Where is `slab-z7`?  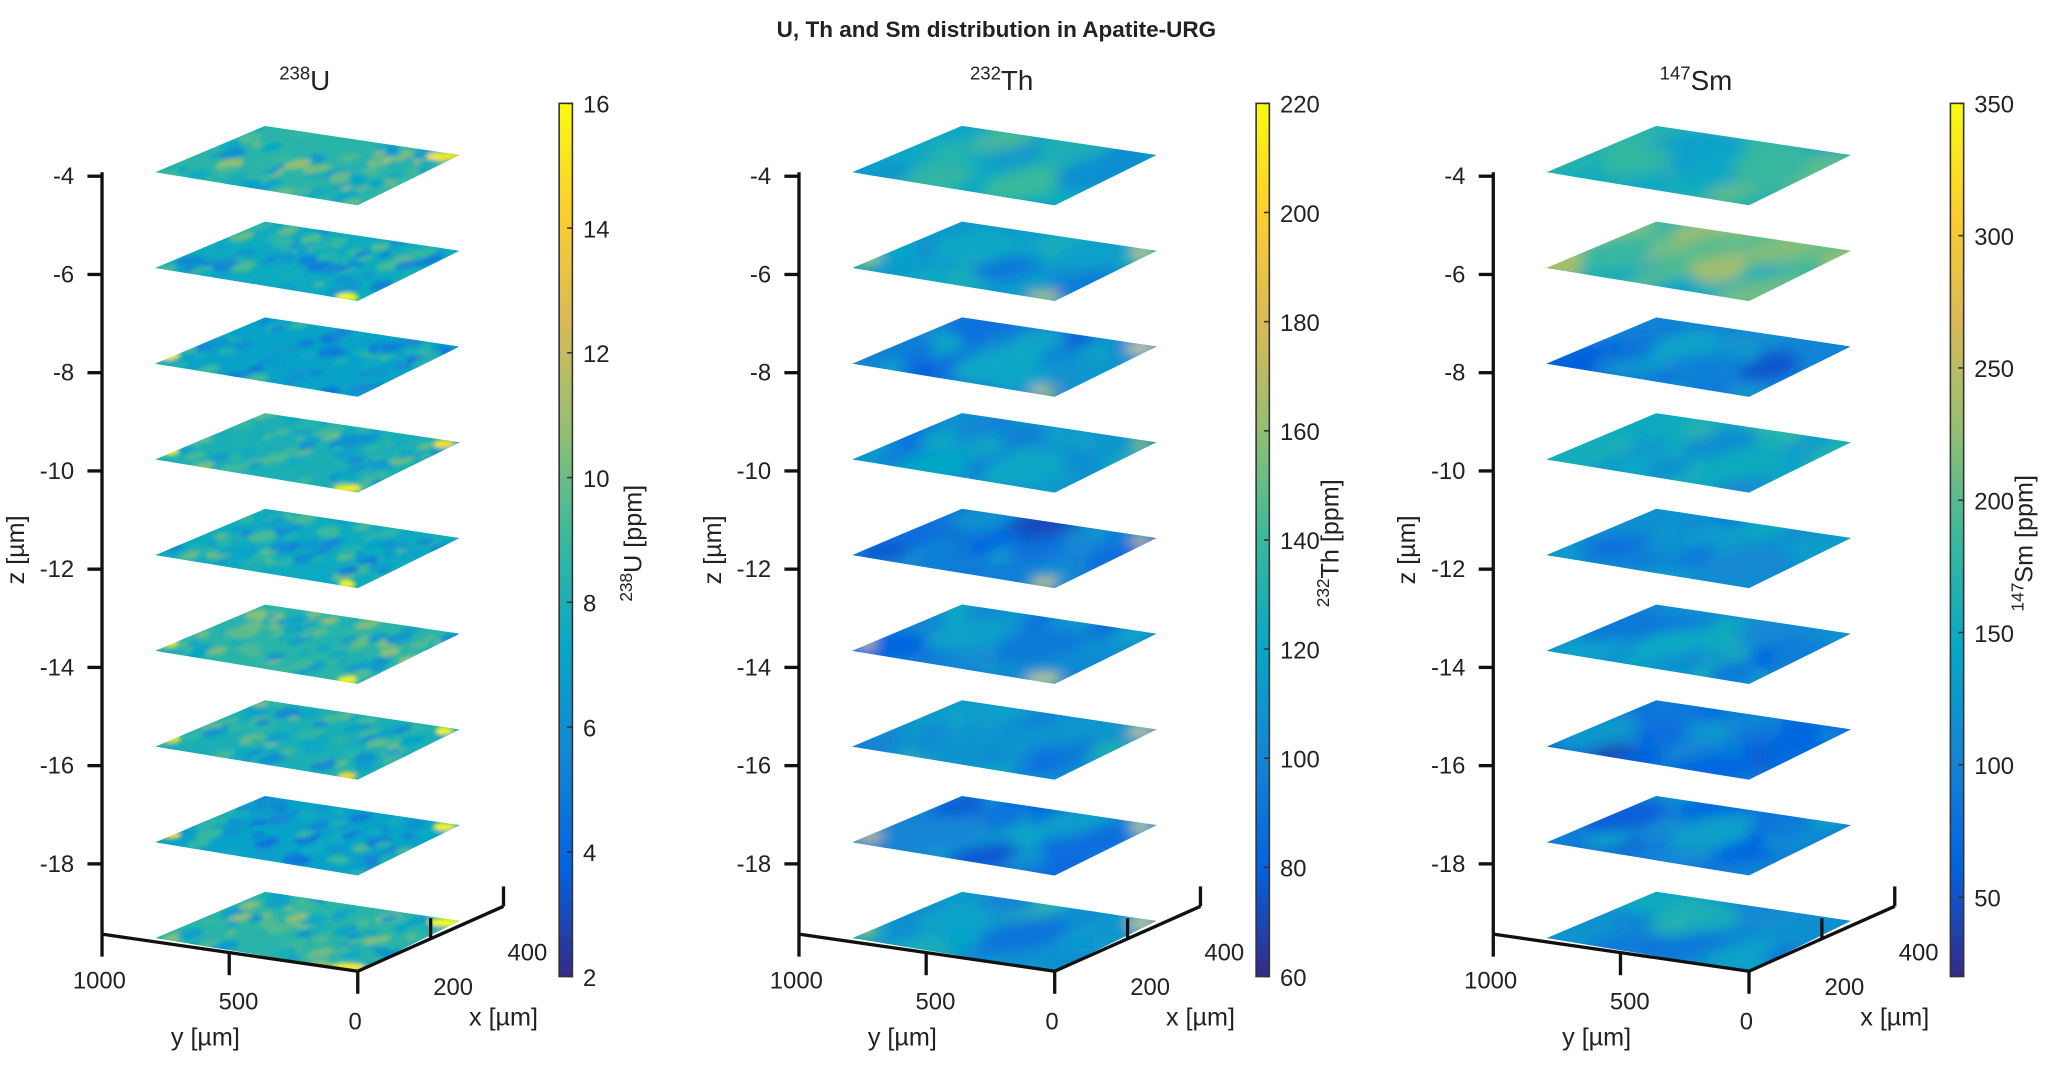 slab-z7 is located at coordinates (307, 835).